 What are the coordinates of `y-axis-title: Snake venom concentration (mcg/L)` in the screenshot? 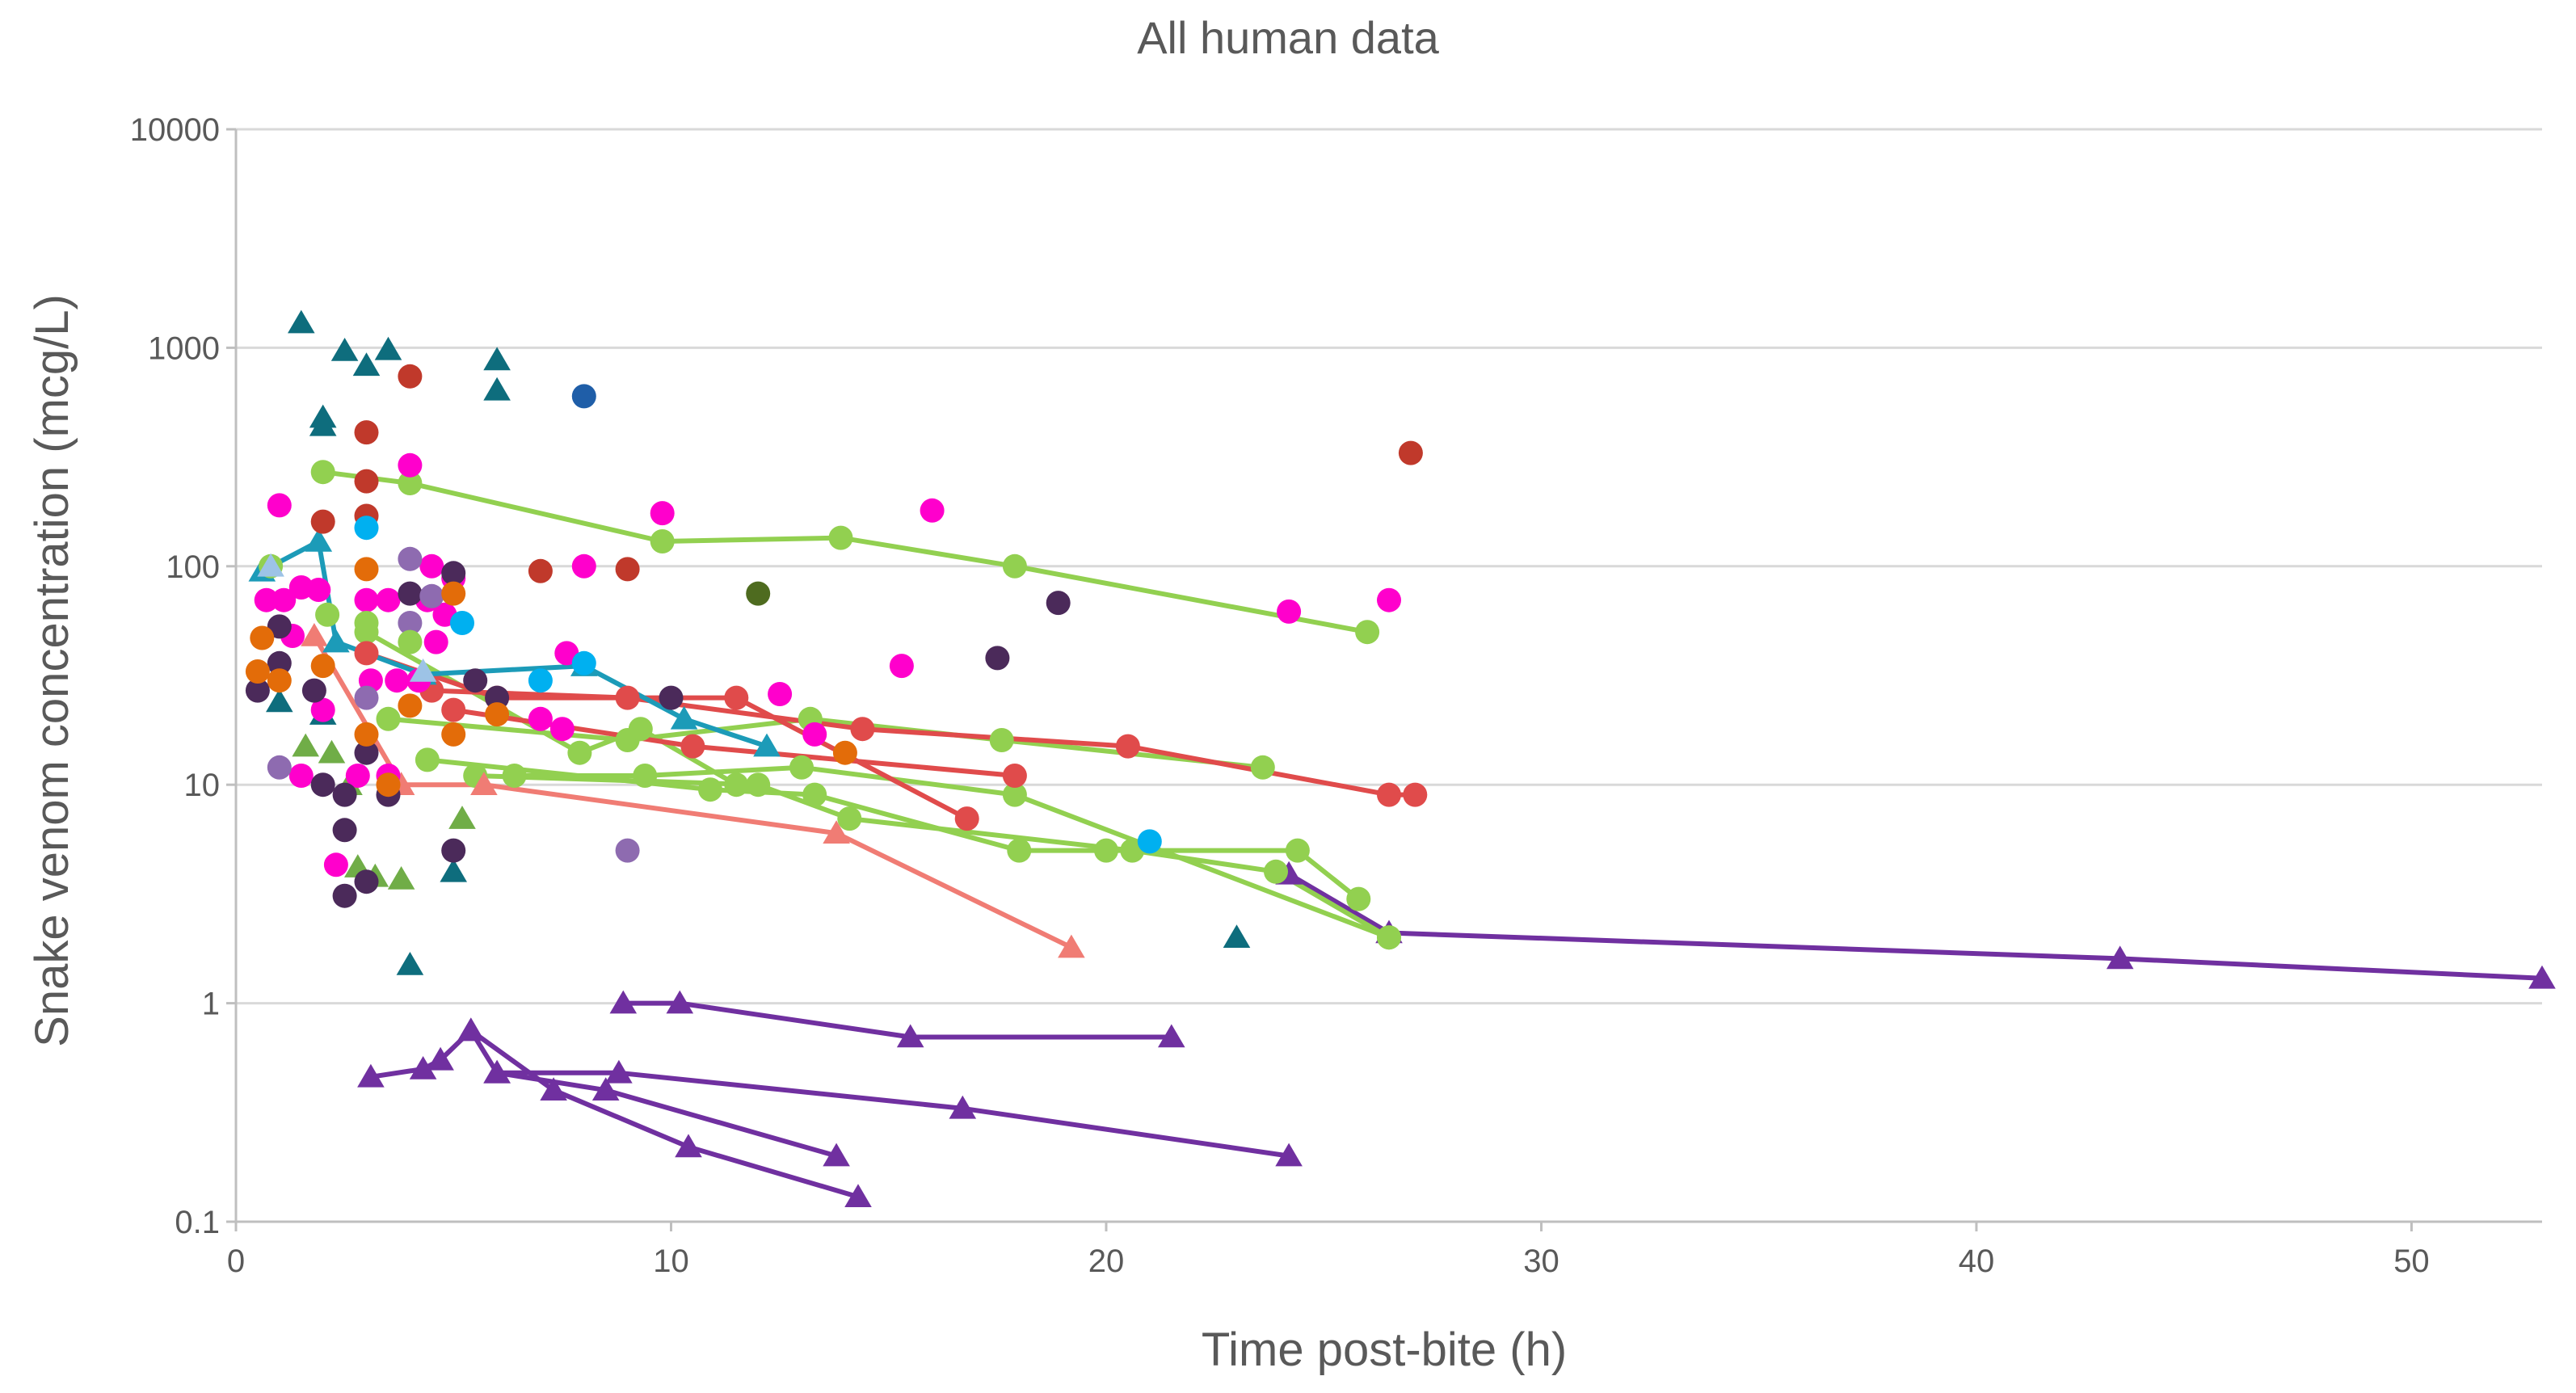 It's located at (52, 670).